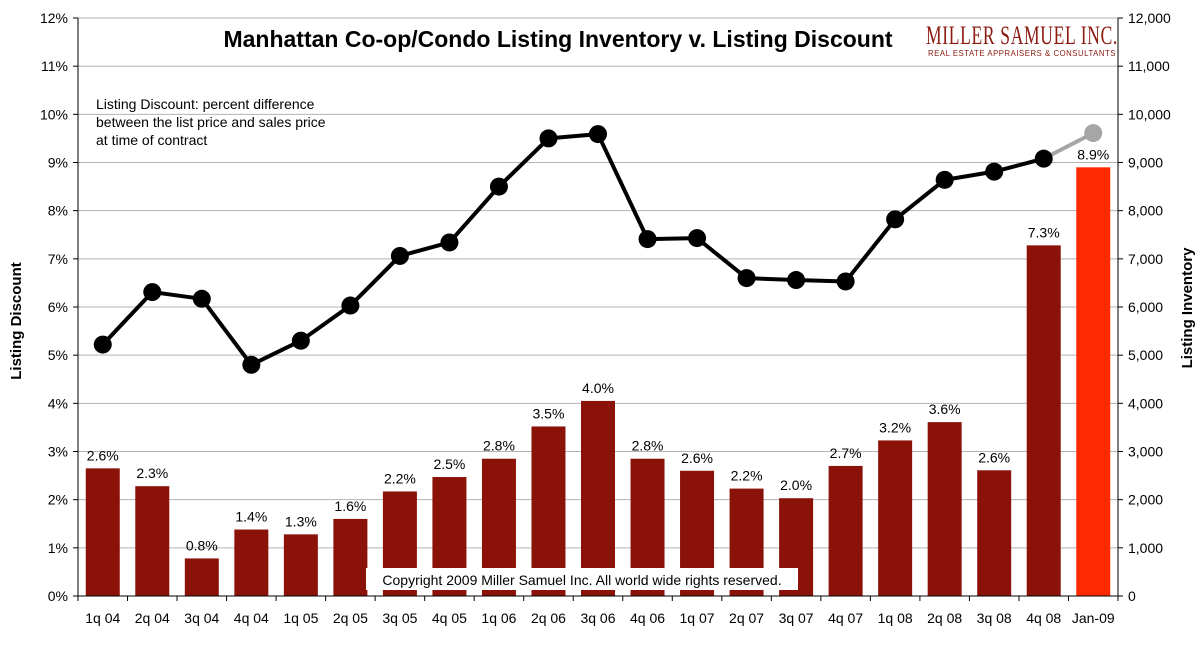 This screenshot has height=645, width=1200. I want to click on left-tick-label: 10%, so click(54, 114).